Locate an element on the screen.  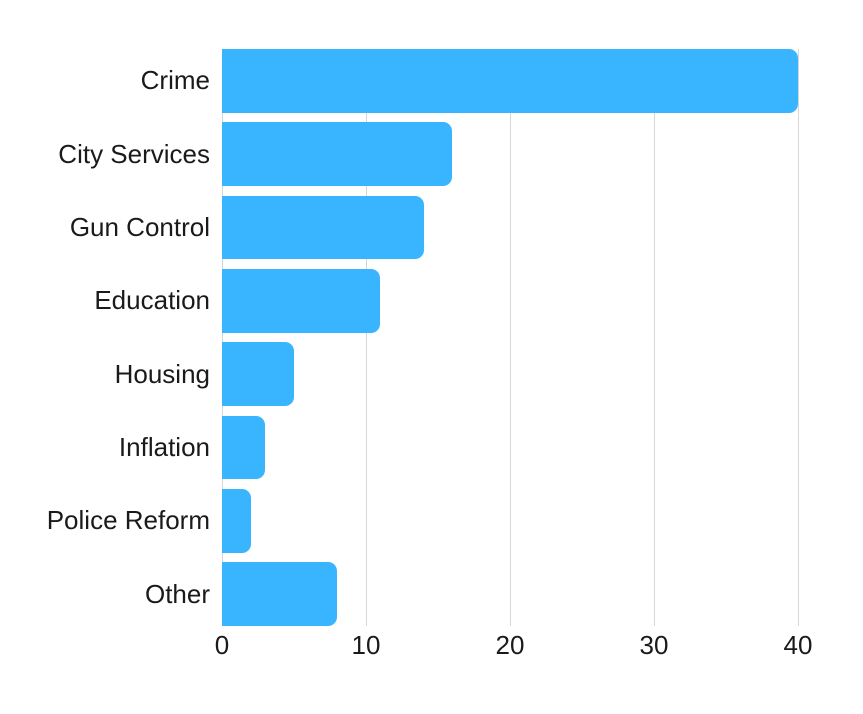
category-label-gun-control: Gun Control is located at coordinates (139, 226).